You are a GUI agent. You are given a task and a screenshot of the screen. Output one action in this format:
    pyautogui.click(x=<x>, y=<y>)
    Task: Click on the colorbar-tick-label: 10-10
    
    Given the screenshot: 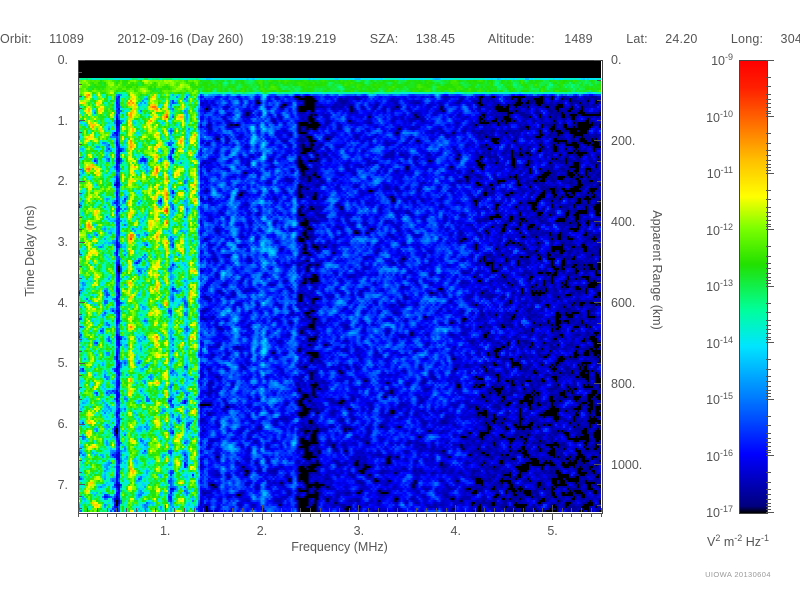 What is the action you would take?
    pyautogui.click(x=719, y=116)
    